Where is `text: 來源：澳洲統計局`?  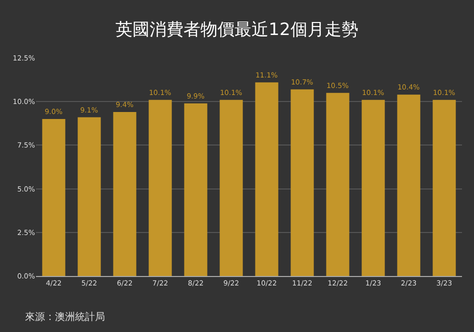 text: 來源：澳洲統計局 is located at coordinates (65, 317).